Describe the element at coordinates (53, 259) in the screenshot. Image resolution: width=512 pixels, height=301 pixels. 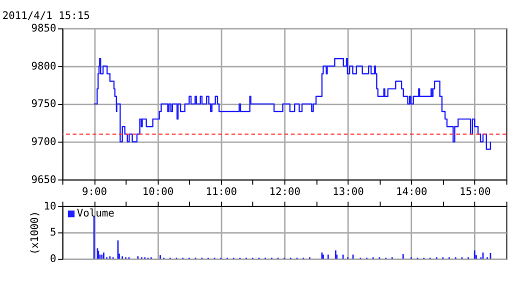
I see `y-tick-label: 0` at that location.